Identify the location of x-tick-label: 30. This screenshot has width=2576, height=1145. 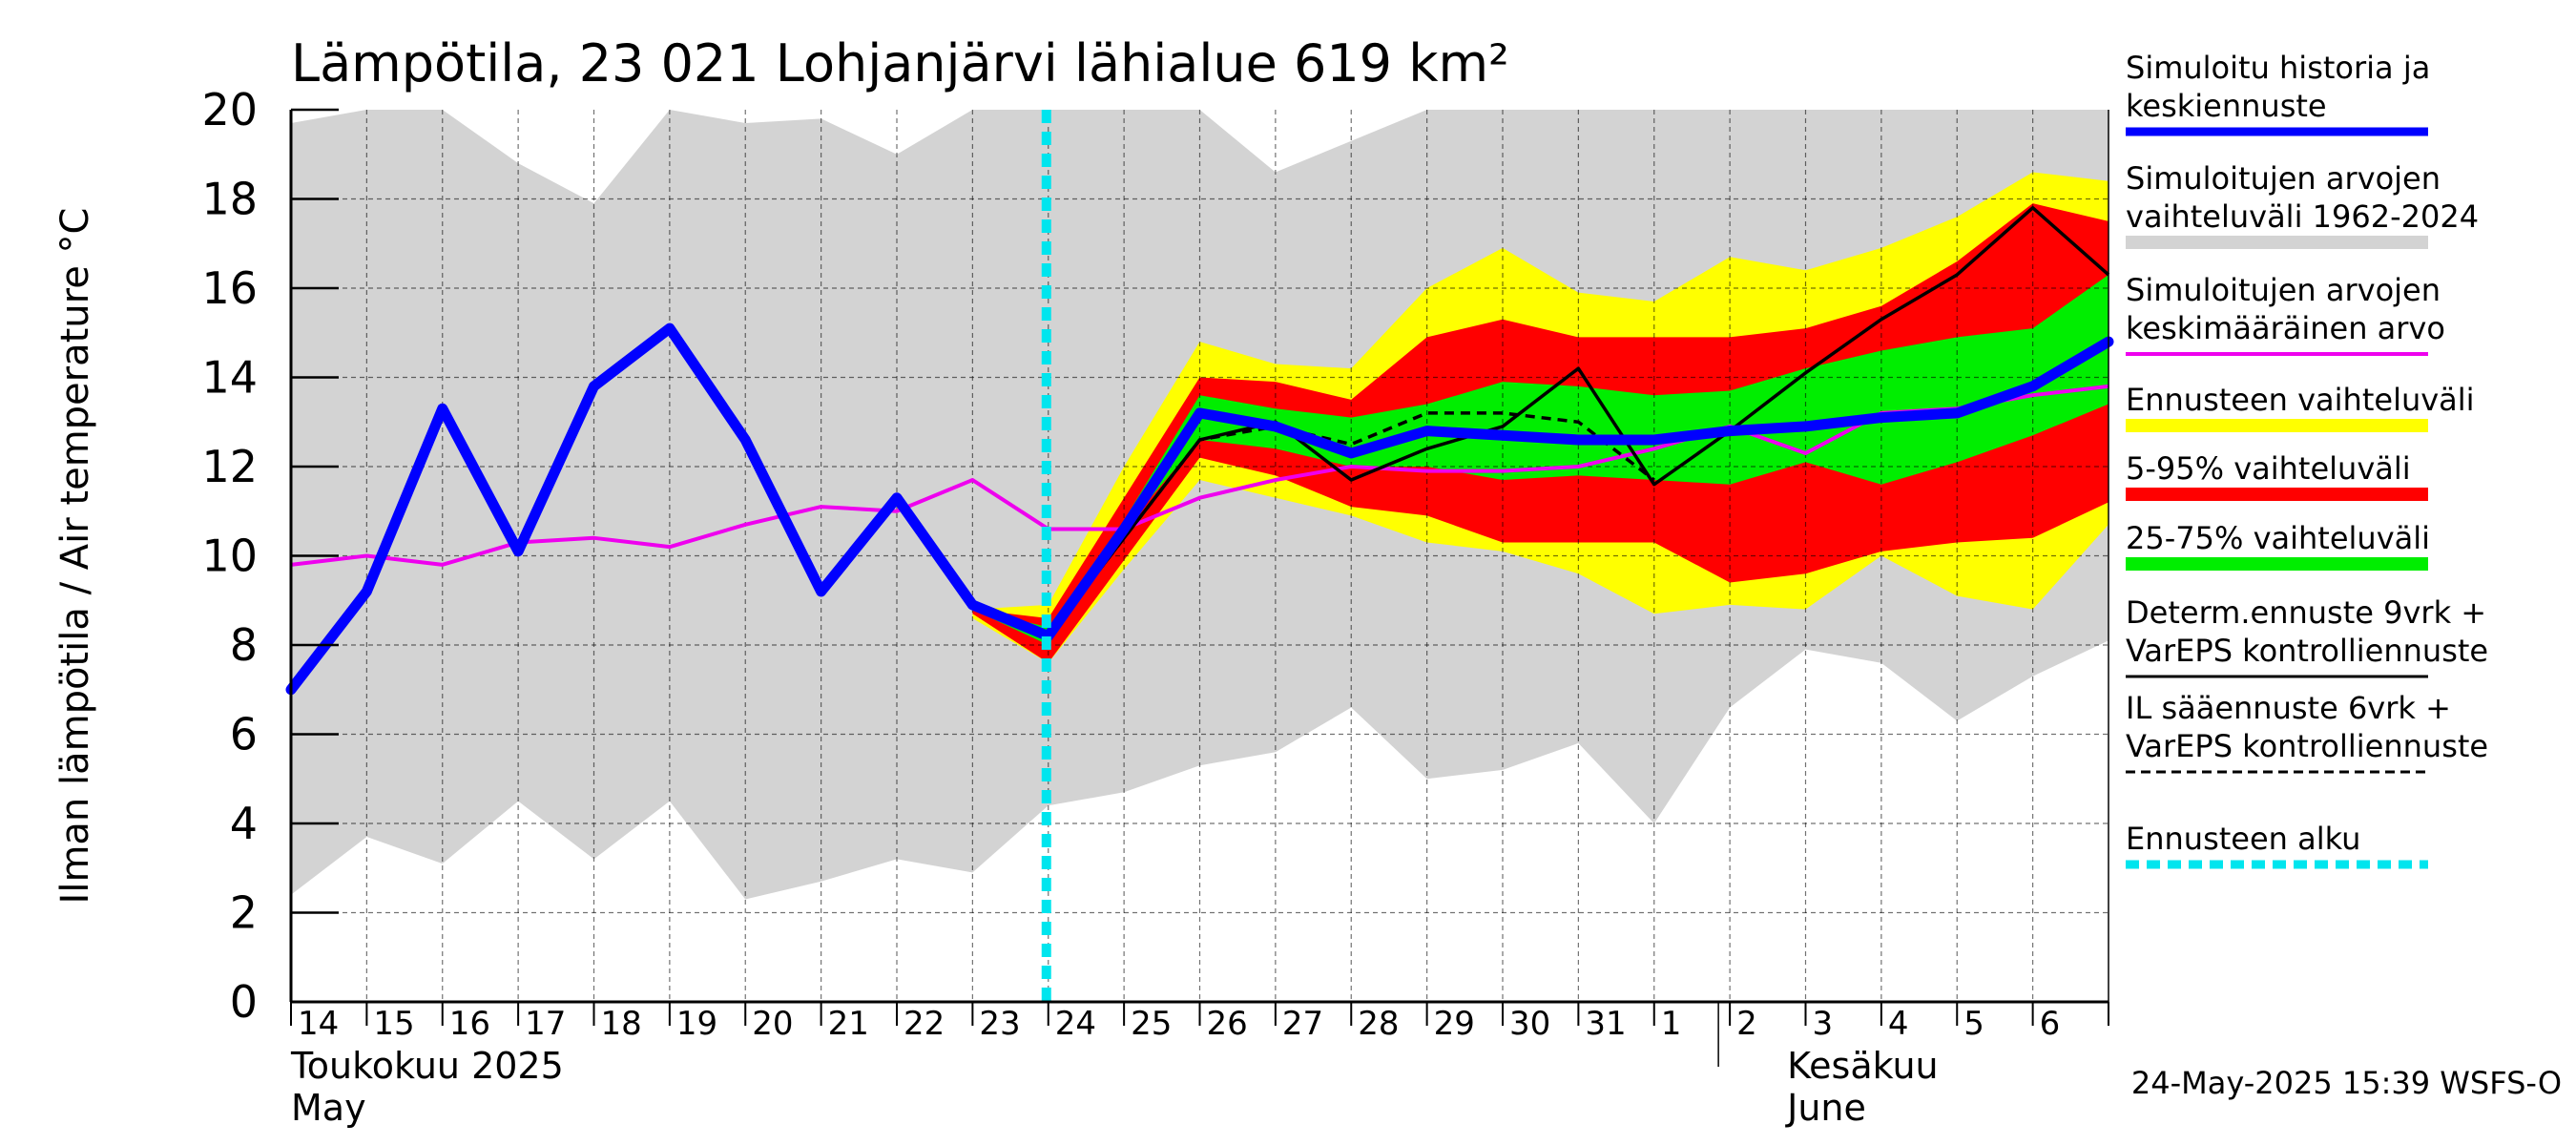
(1529, 1024).